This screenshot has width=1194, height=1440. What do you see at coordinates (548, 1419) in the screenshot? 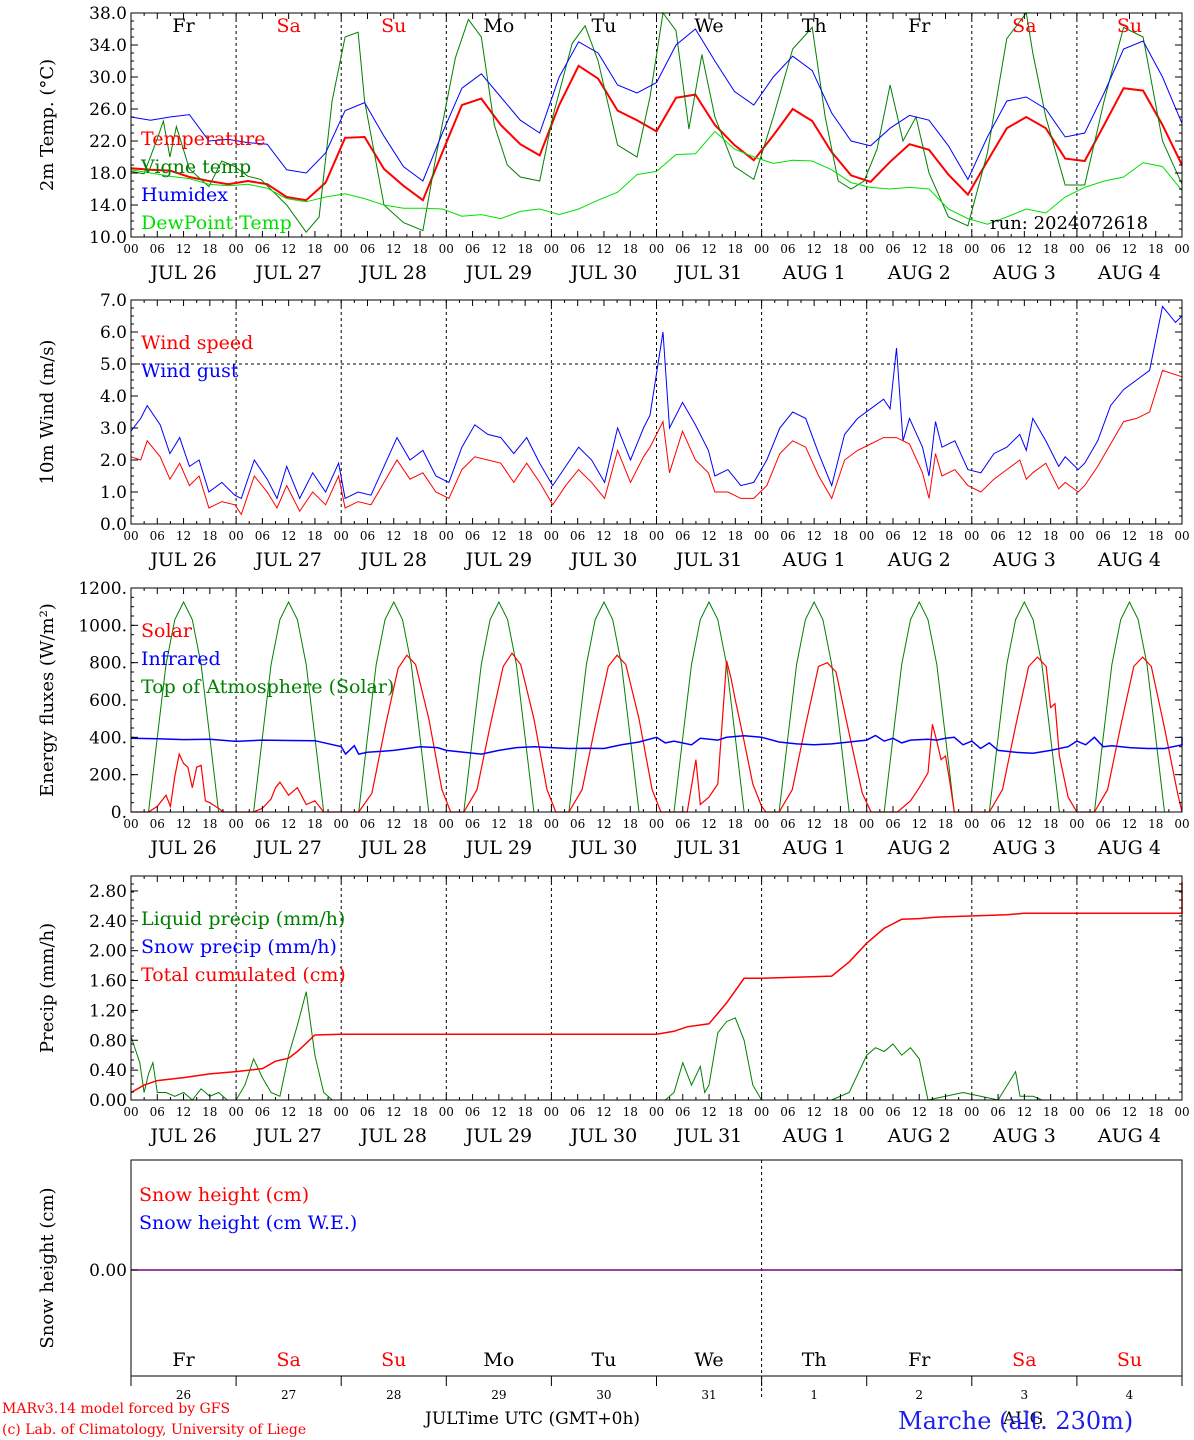
I see `x-axis-title: Time UTC (GMT+0h)` at bounding box center [548, 1419].